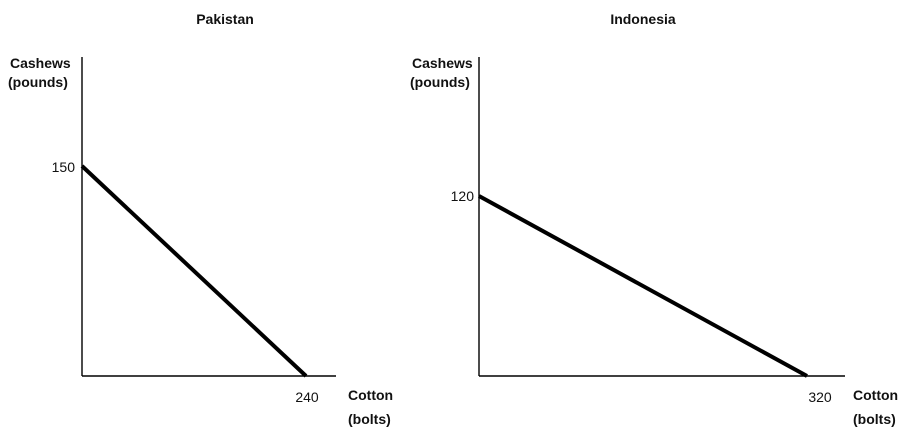 The image size is (901, 433). What do you see at coordinates (643, 19) in the screenshot?
I see `chart-title: Indonesia` at bounding box center [643, 19].